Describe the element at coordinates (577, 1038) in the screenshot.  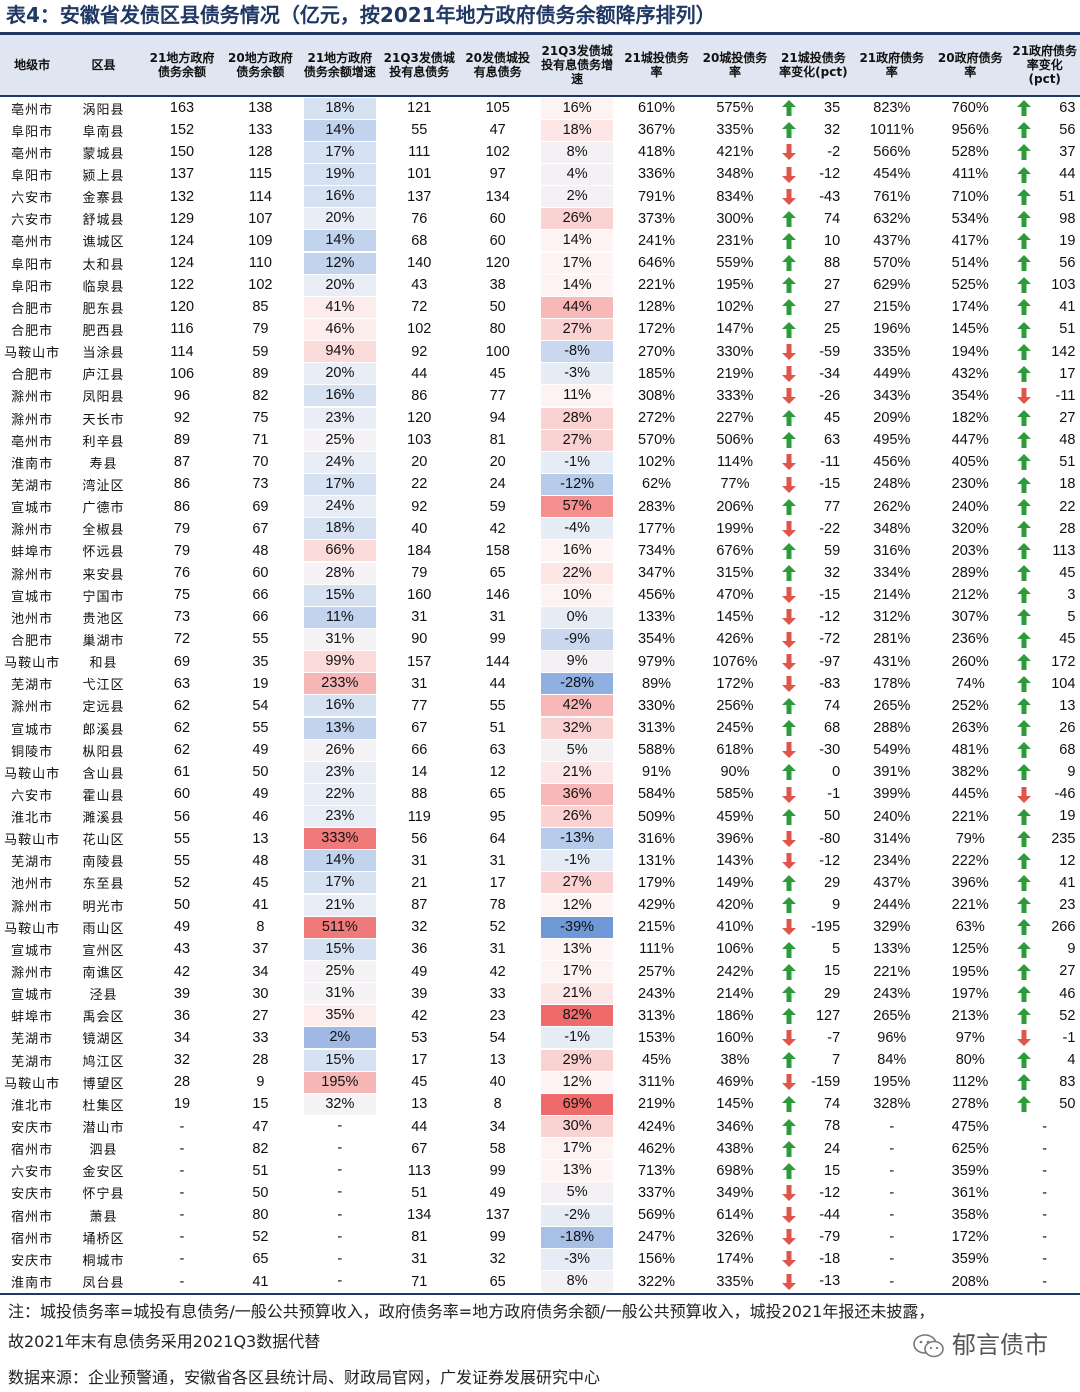
I see `ct-debt-growth-cell-value: -1%` at that location.